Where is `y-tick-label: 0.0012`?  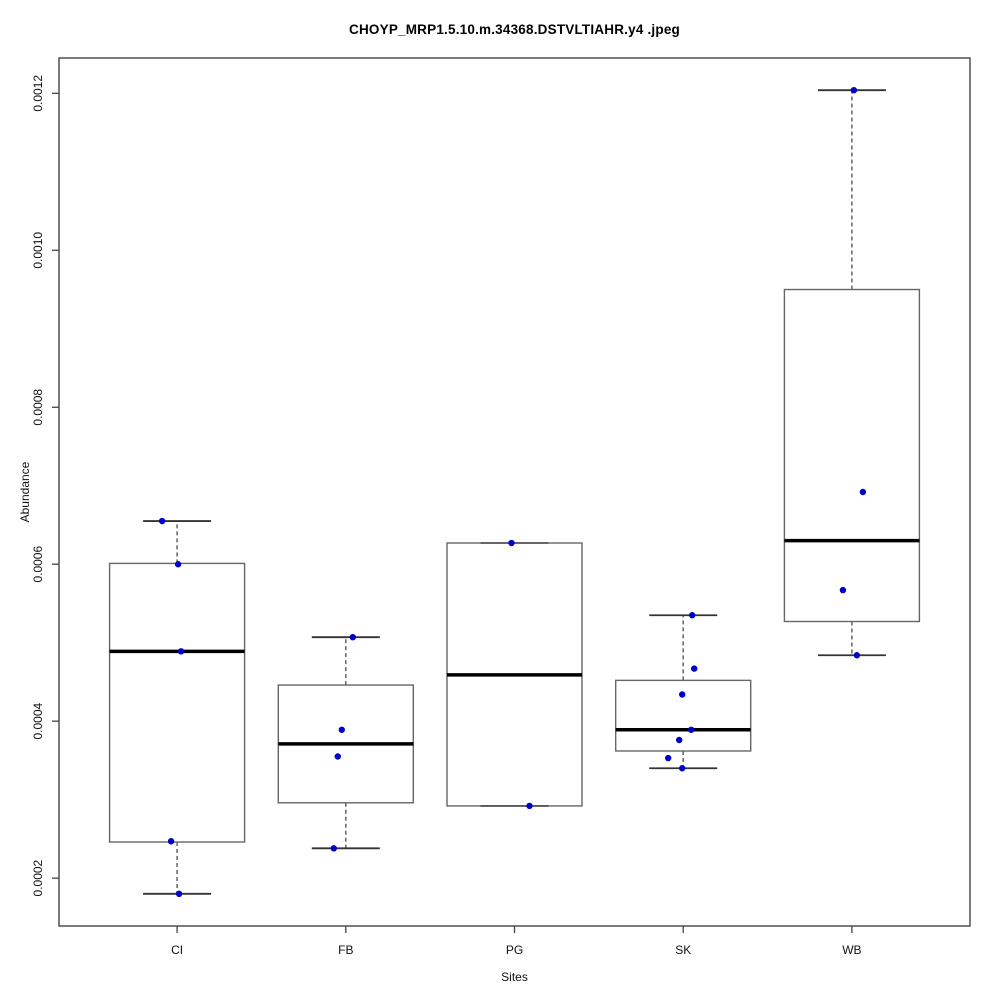
y-tick-label: 0.0012 is located at coordinates (38, 93).